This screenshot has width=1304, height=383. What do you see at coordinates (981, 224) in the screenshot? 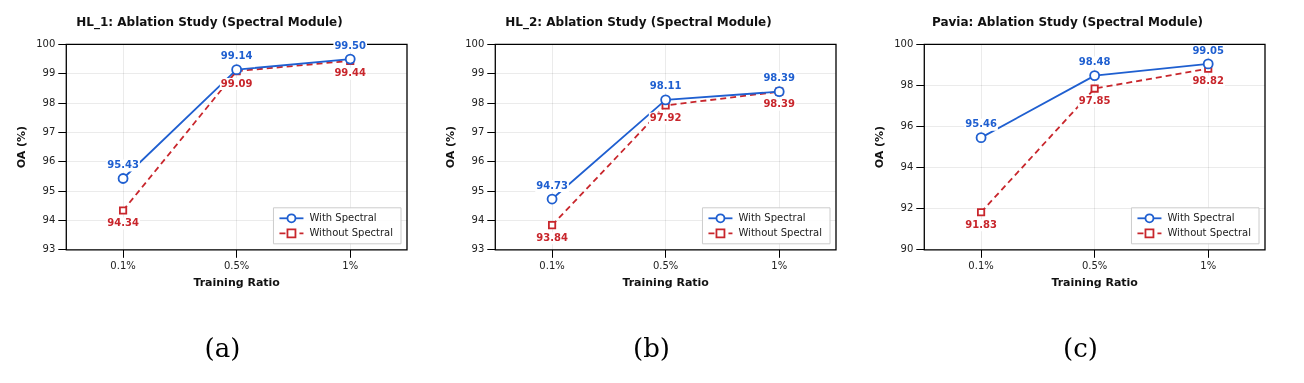
I see `data-label: 91.83` at bounding box center [981, 224].